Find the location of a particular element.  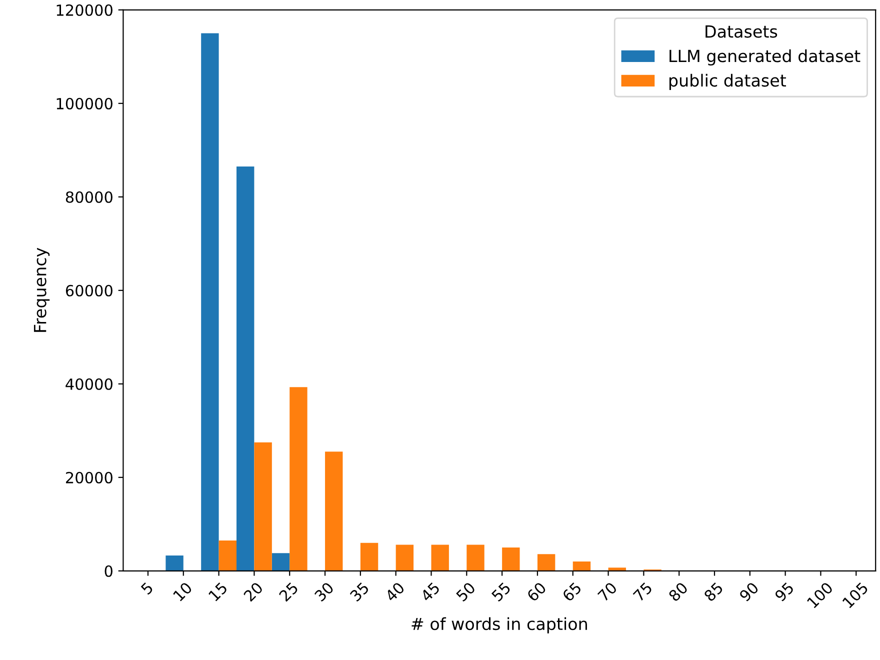

y-tick-label: 60000 is located at coordinates (89, 290).